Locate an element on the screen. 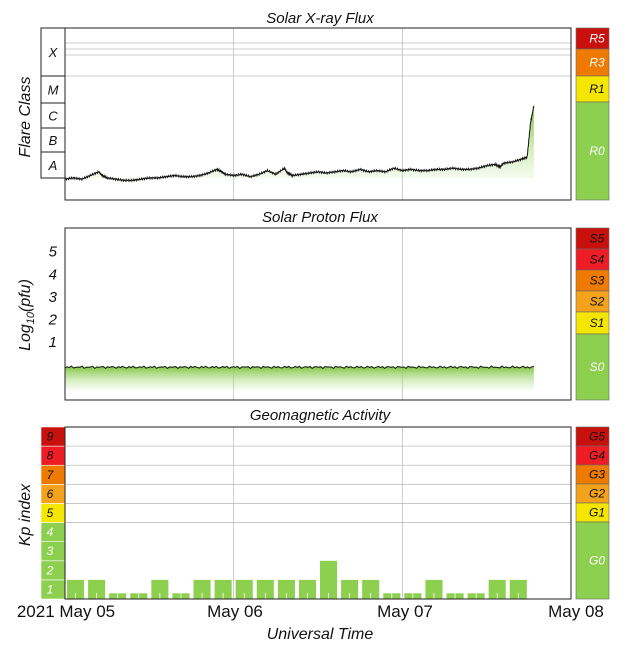 Image resolution: width=640 pixels, height=650 pixels. proton-flux-line is located at coordinates (299, 367).